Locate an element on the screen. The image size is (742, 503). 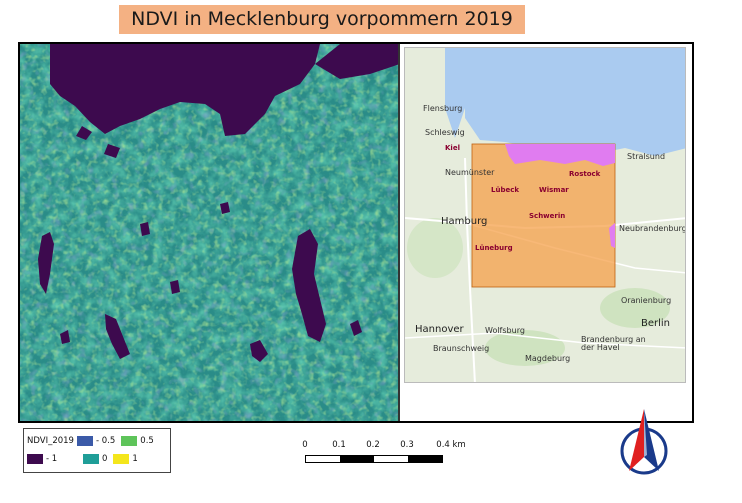
legend-item: - 0.5 is located at coordinates (96, 441).